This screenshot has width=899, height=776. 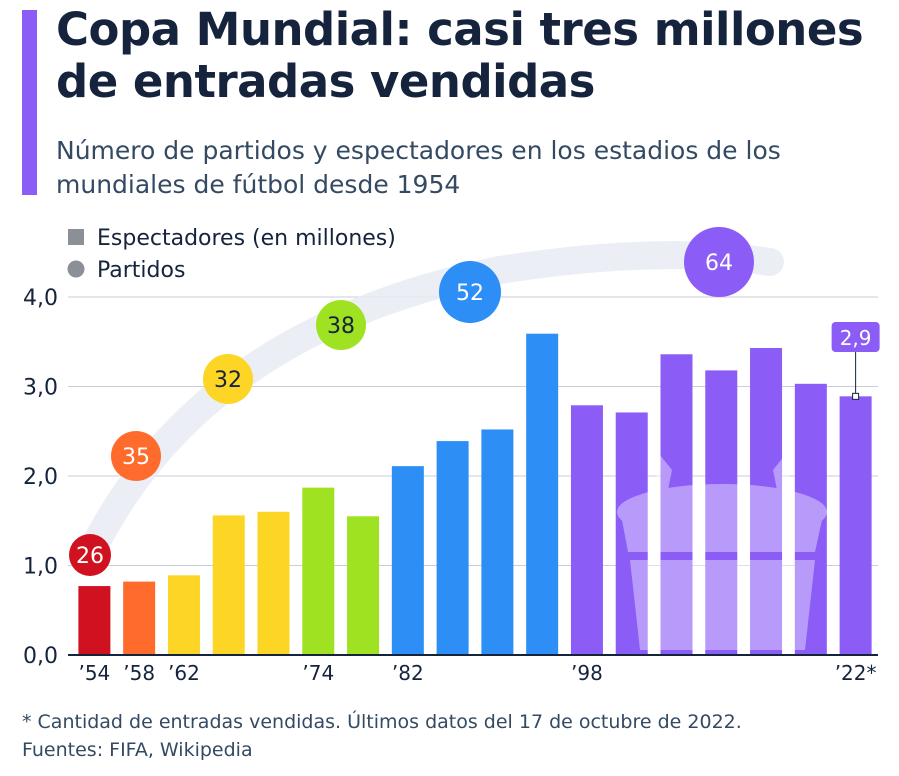 I want to click on y-tick-label: 4,0, so click(x=40, y=298).